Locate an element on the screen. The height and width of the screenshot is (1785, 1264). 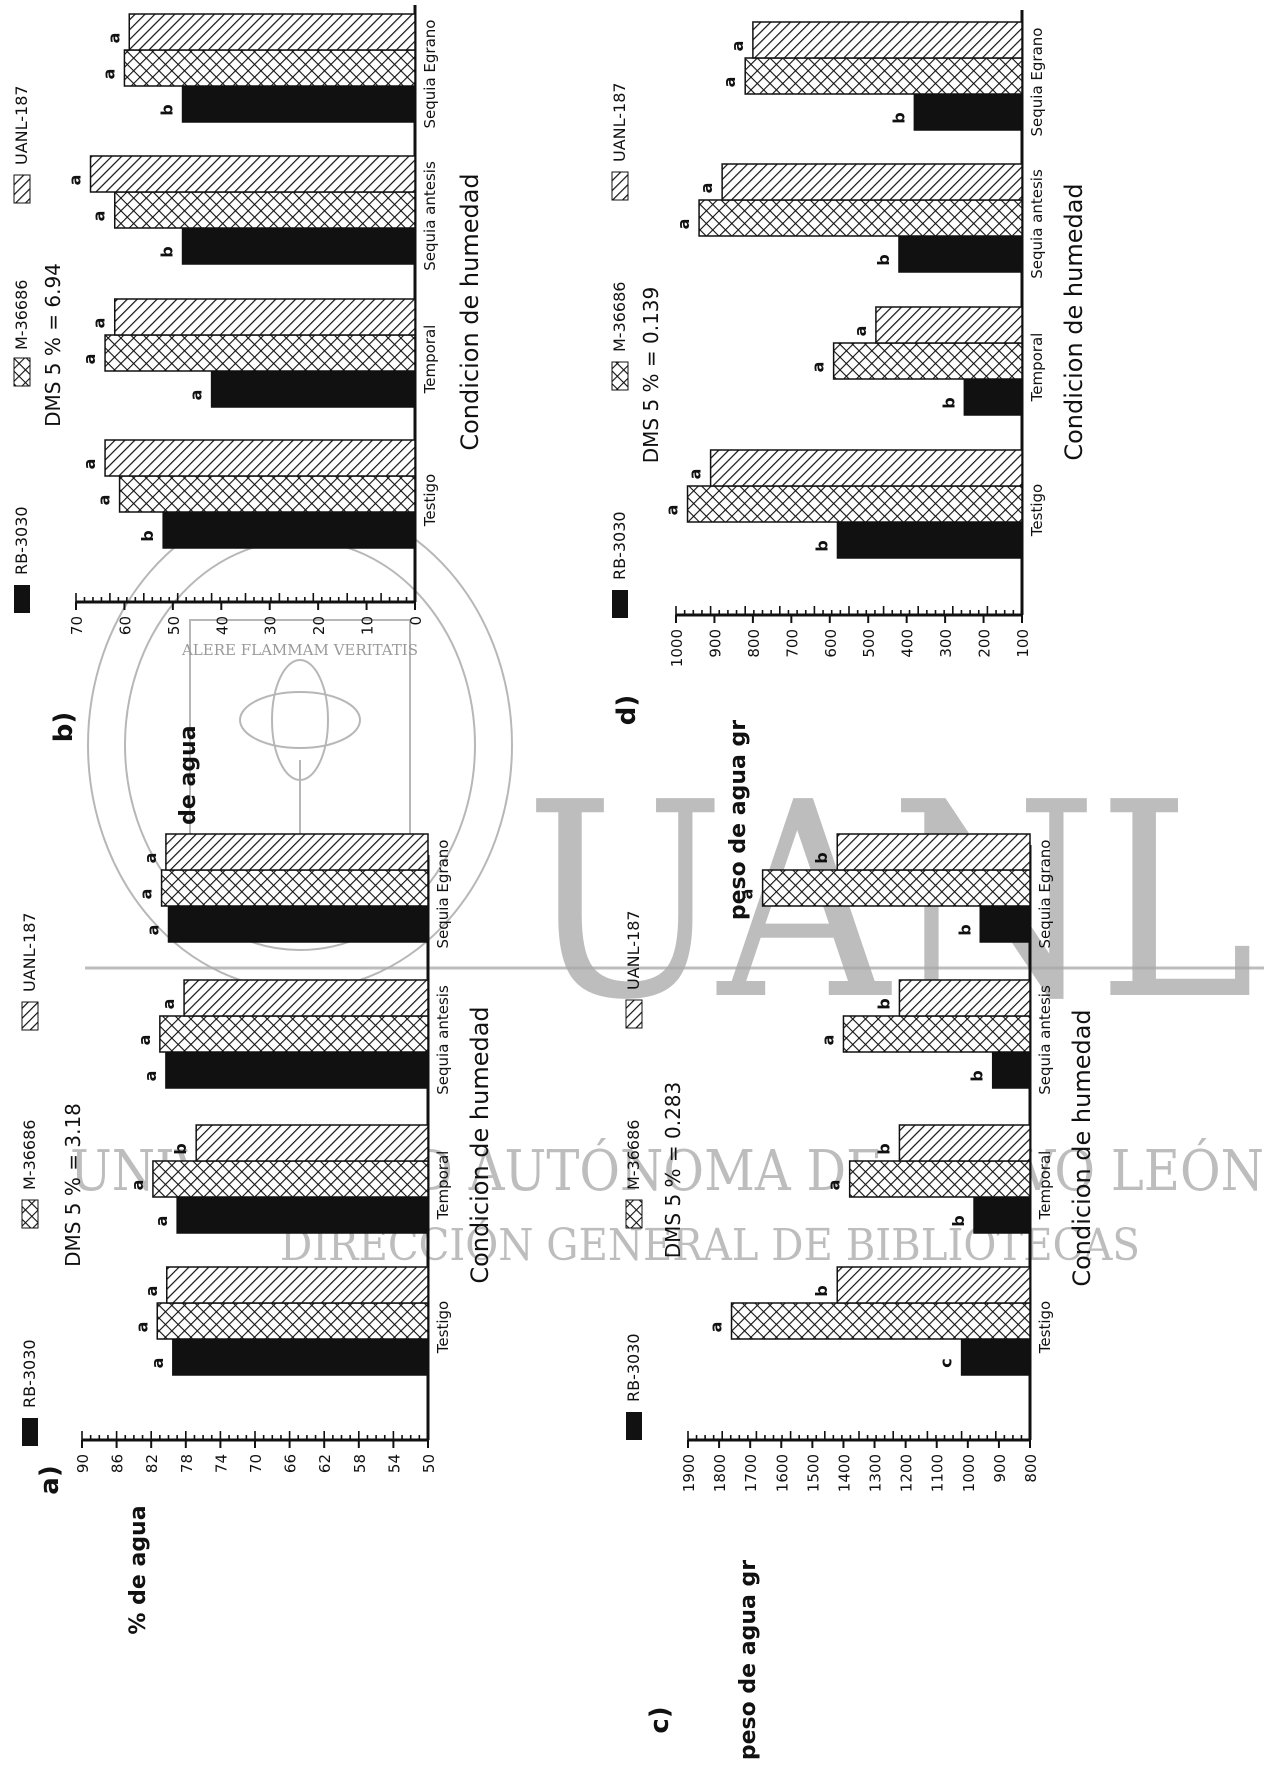
seal-motto-text: ALERE FLAMMAM VERITATIS is located at coordinates (299, 650).